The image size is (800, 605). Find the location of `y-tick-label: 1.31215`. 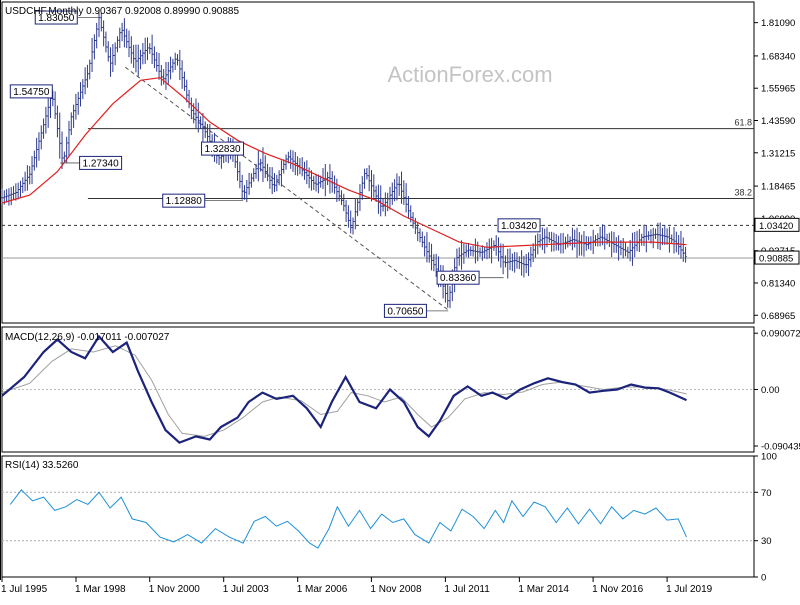

y-tick-label: 1.31215 is located at coordinates (778, 153).